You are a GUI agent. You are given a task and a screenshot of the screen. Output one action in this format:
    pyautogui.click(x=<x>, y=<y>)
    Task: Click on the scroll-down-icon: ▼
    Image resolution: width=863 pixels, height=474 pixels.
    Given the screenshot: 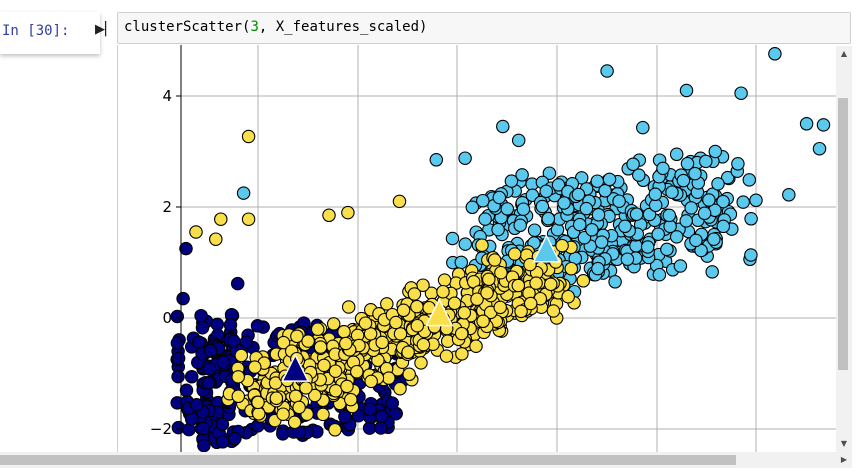 What is the action you would take?
    pyautogui.click(x=844, y=443)
    